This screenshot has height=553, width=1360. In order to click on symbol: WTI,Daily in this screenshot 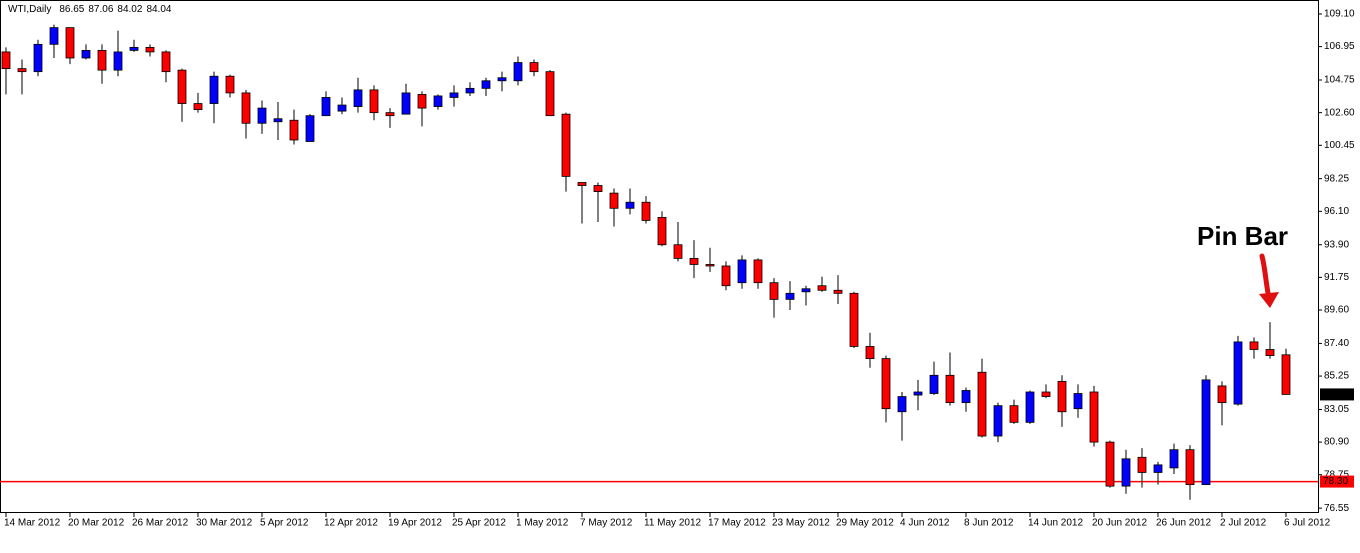, I will do `click(29, 9)`.